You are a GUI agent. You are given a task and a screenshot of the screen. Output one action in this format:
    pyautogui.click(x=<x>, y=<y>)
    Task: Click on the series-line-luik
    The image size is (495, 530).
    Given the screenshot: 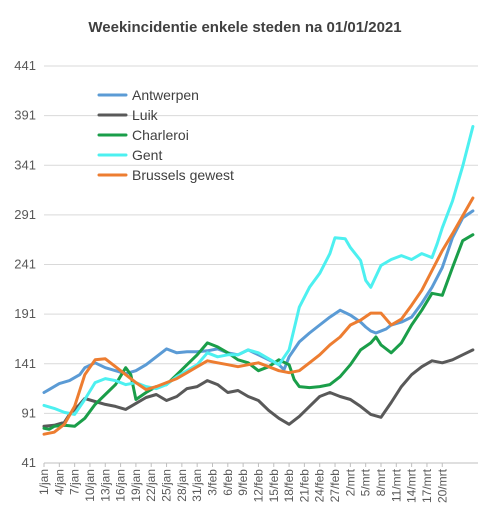 What is the action you would take?
    pyautogui.click(x=258, y=388)
    